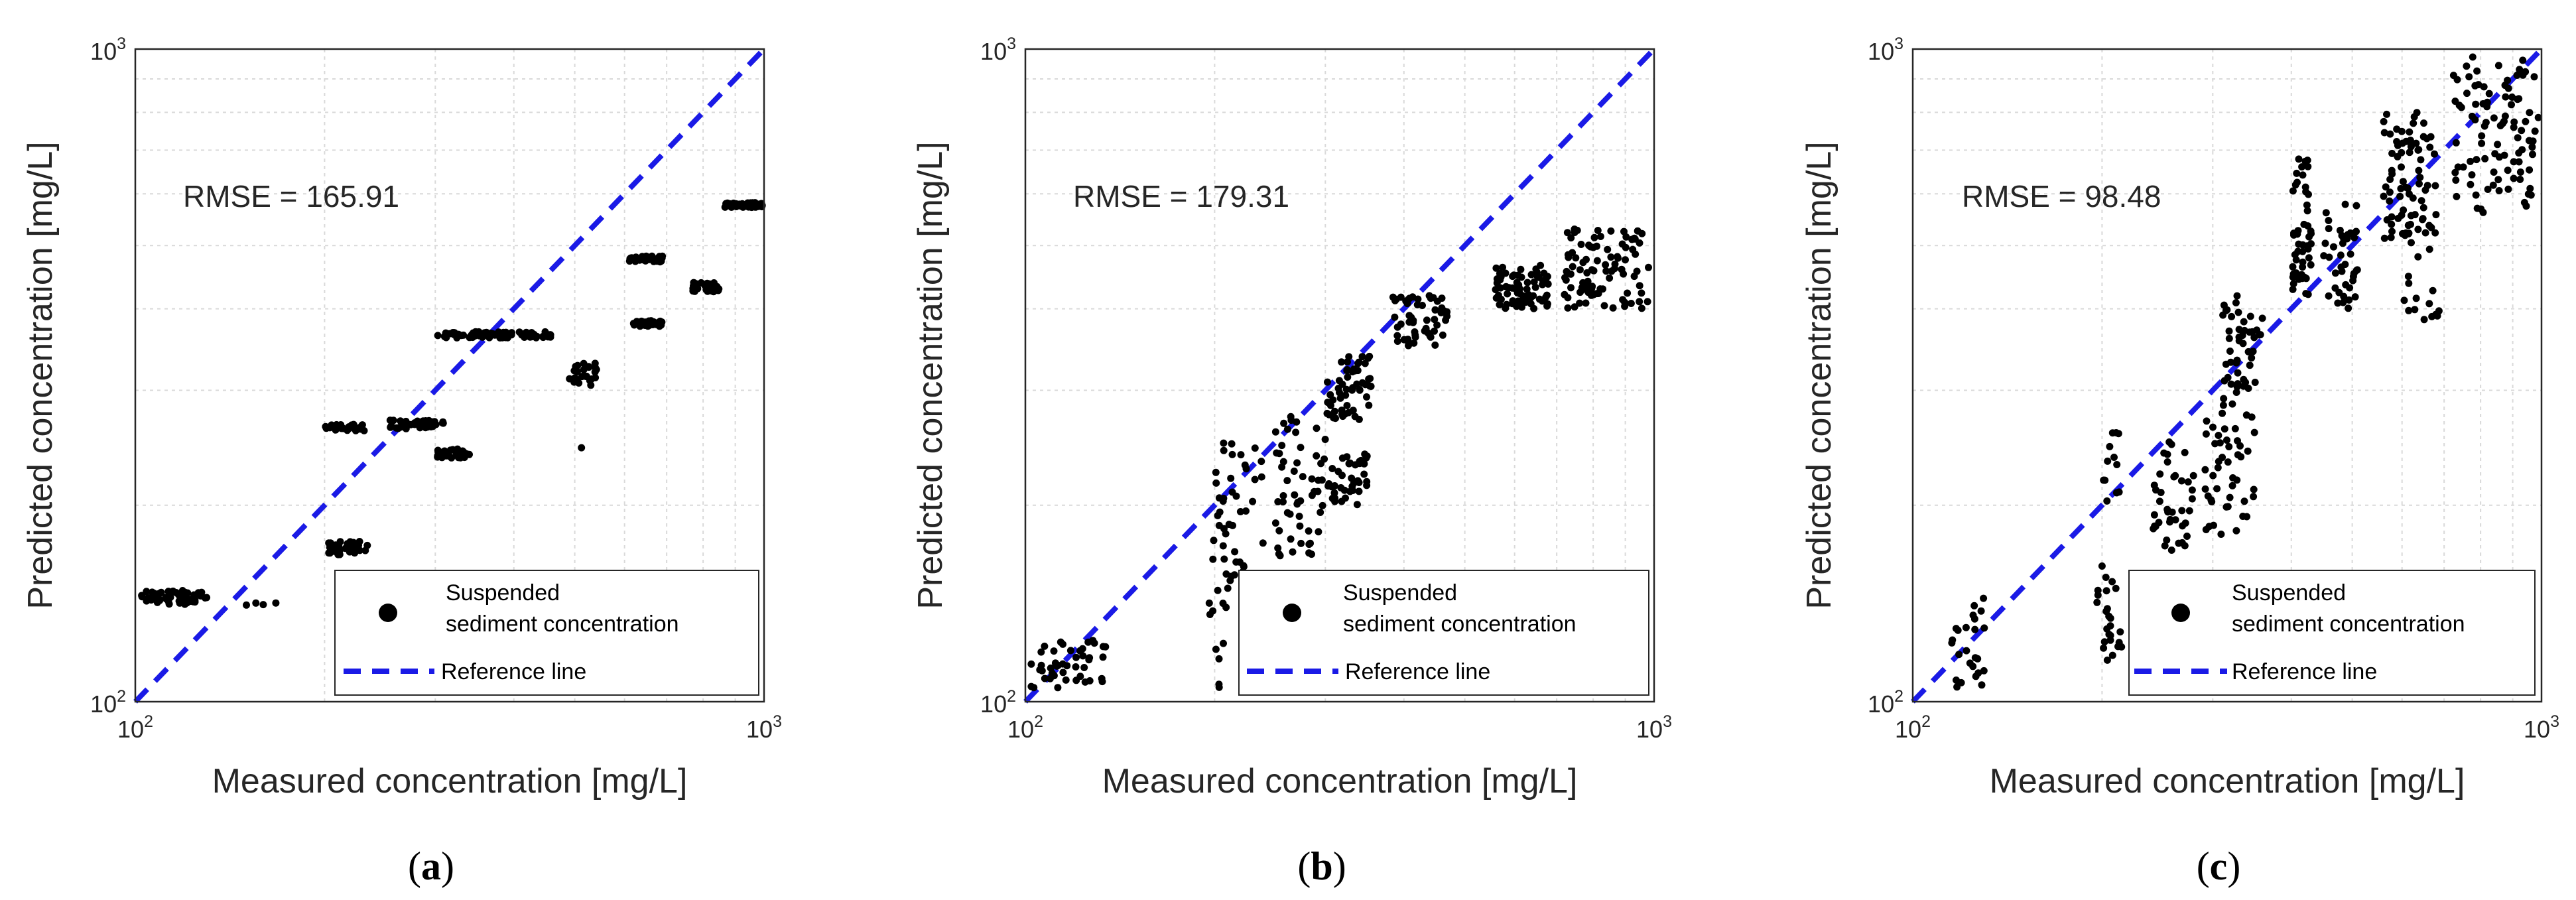 This screenshot has width=2576, height=900. Describe the element at coordinates (764, 727) in the screenshot. I see `x-tick-label-right: 103` at that location.